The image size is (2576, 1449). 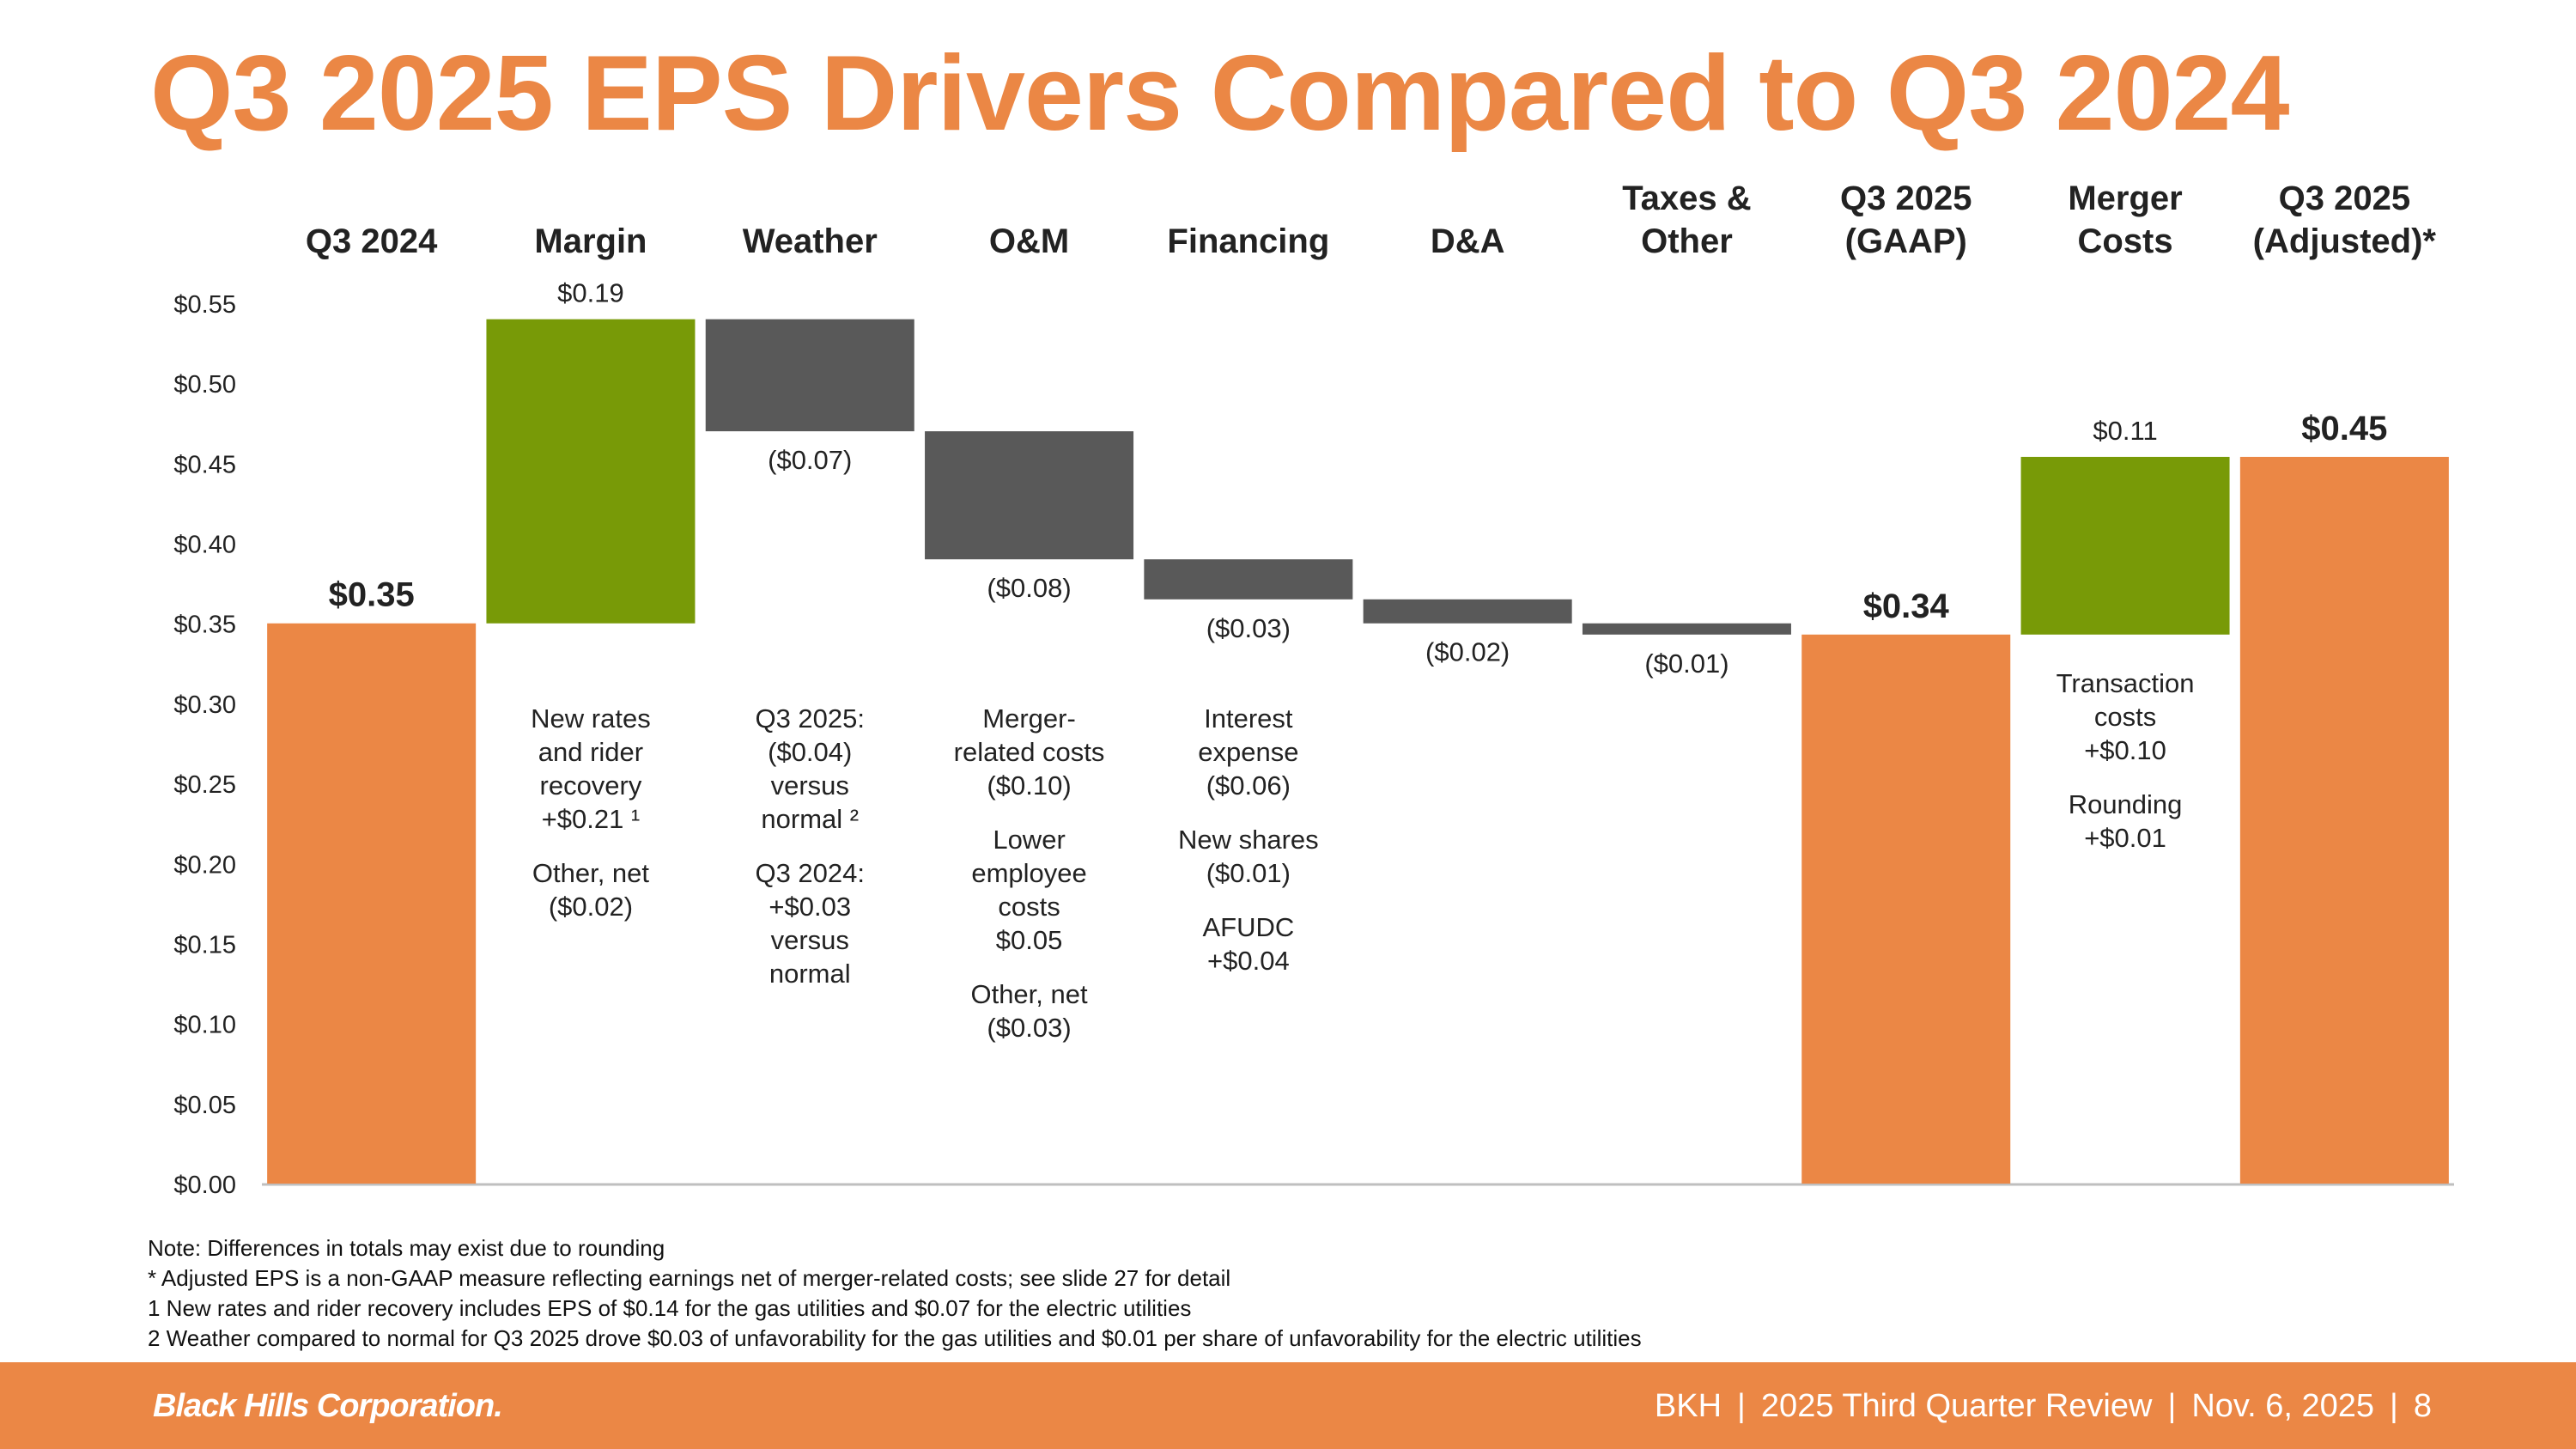 I want to click on annotation-margin: New rates, so click(x=591, y=718).